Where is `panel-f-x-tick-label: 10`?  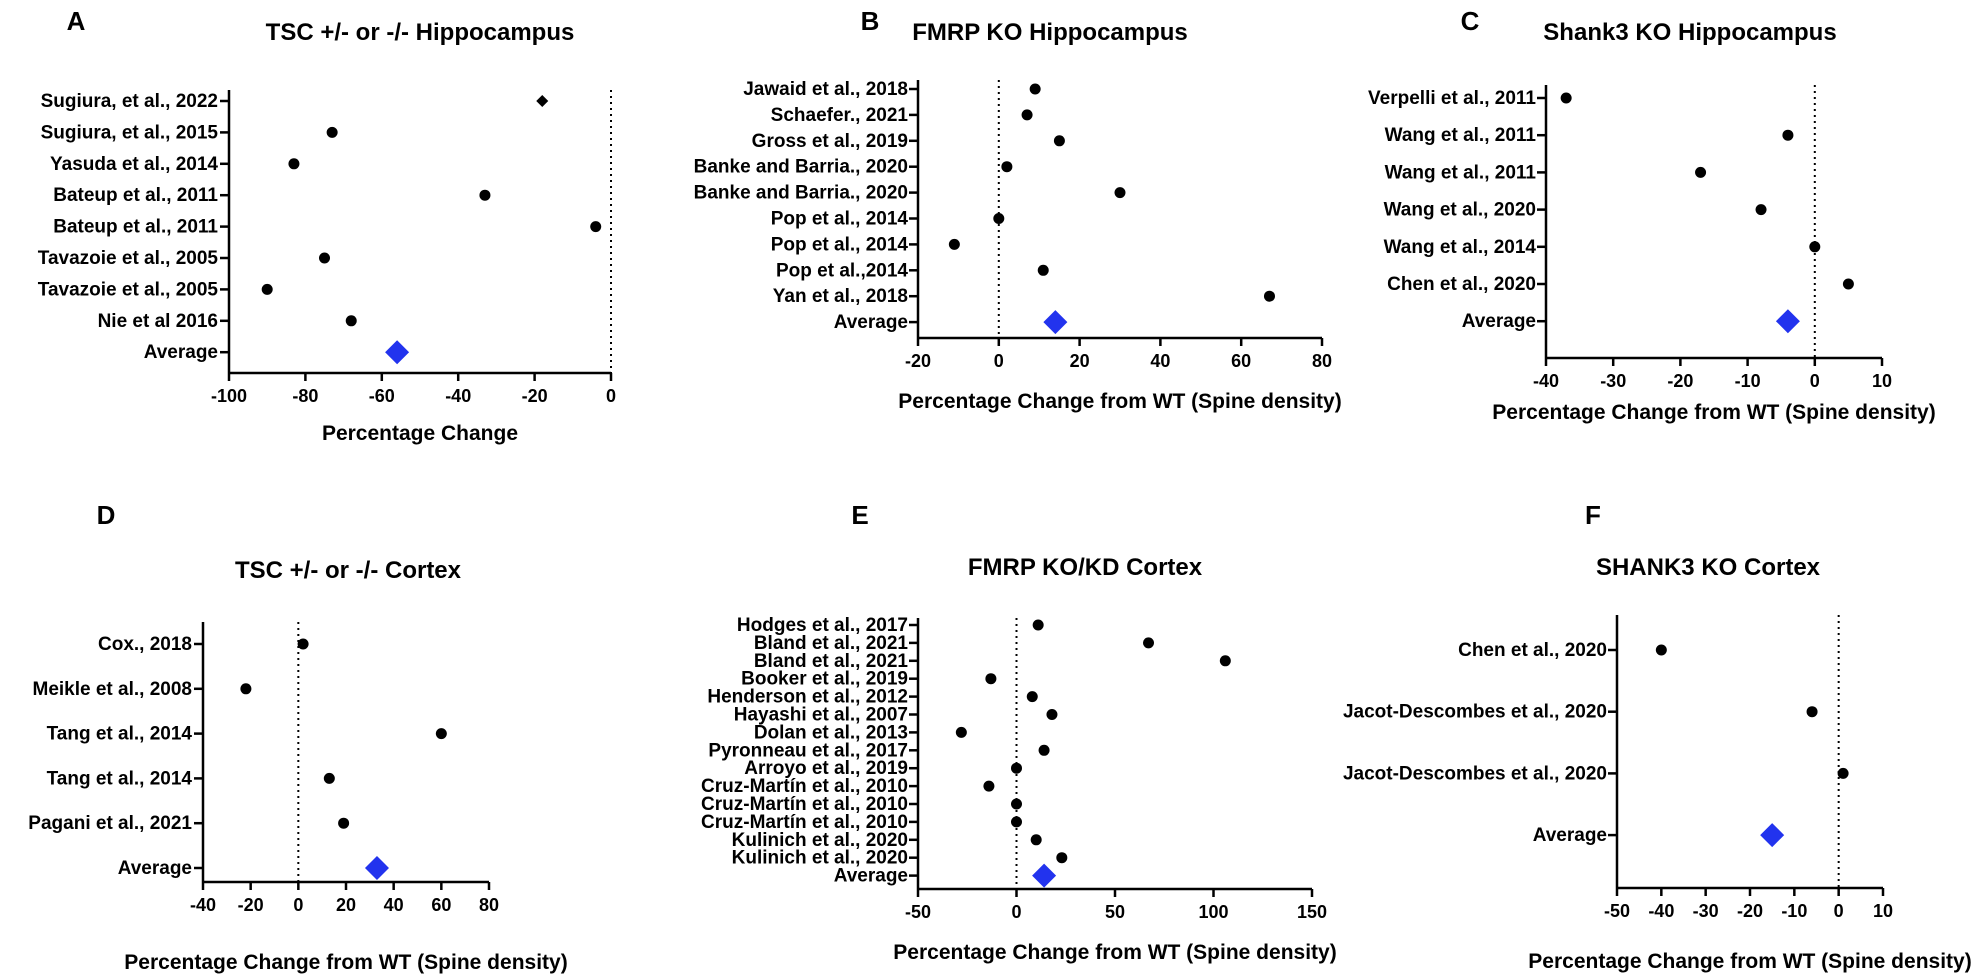
panel-f-x-tick-label: 10 is located at coordinates (1883, 911).